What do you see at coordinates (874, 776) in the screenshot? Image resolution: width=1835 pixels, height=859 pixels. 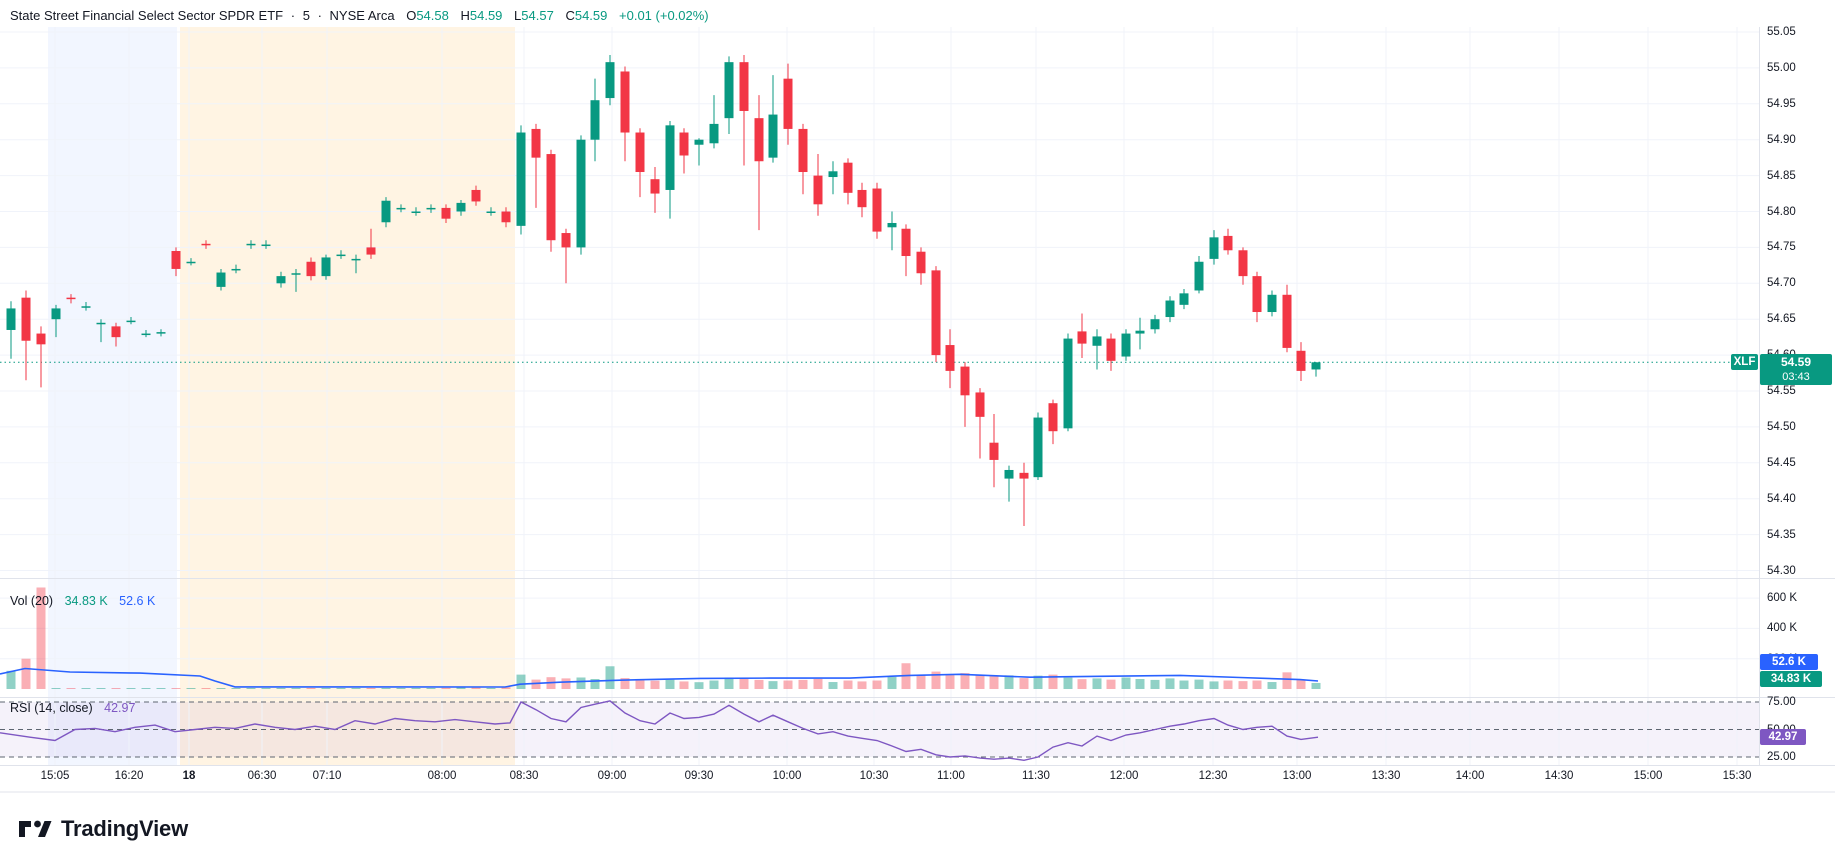 I see `time-axis-label: 10:30` at bounding box center [874, 776].